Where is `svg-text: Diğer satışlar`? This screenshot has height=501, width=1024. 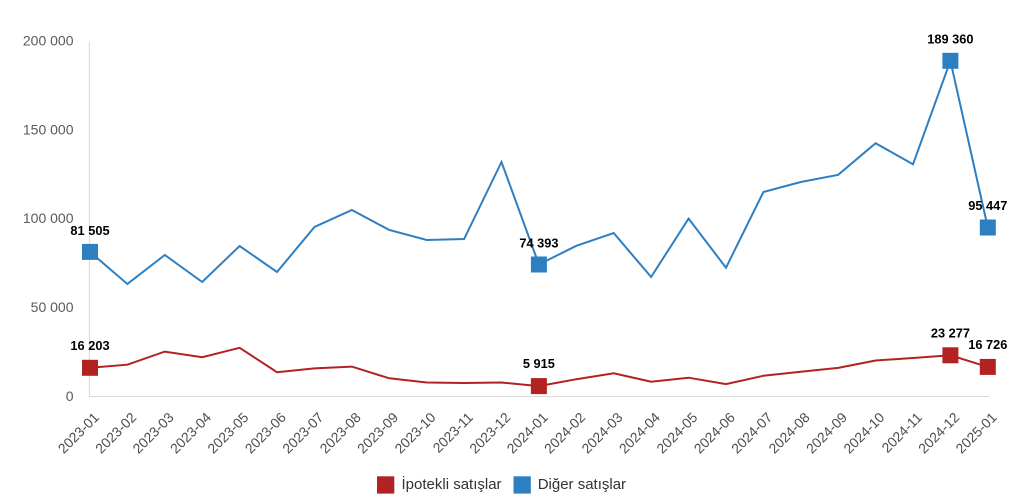 svg-text: Diğer satışlar is located at coordinates (582, 484).